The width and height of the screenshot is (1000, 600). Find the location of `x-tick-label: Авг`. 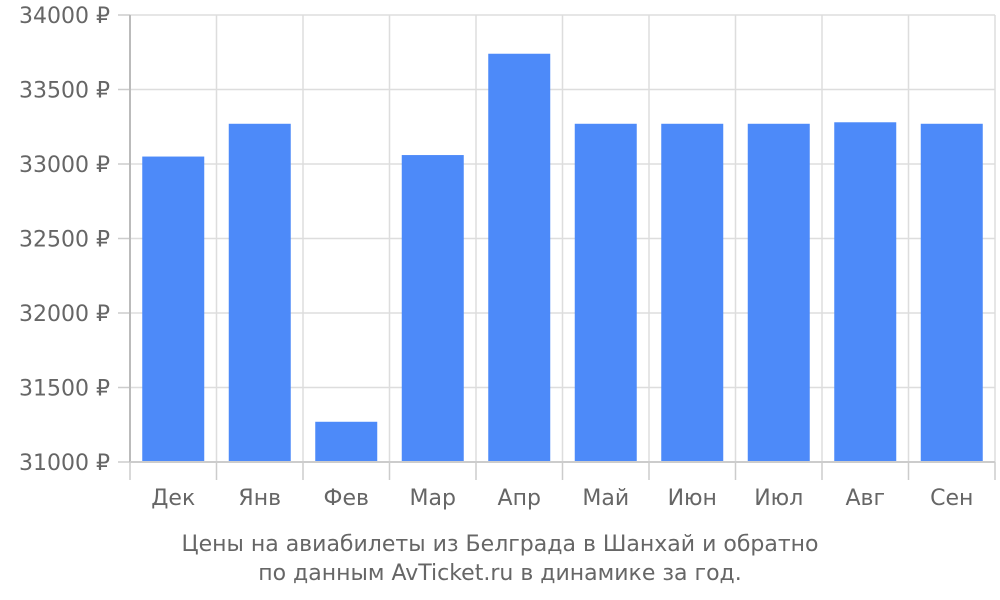

x-tick-label: Авг is located at coordinates (865, 498).